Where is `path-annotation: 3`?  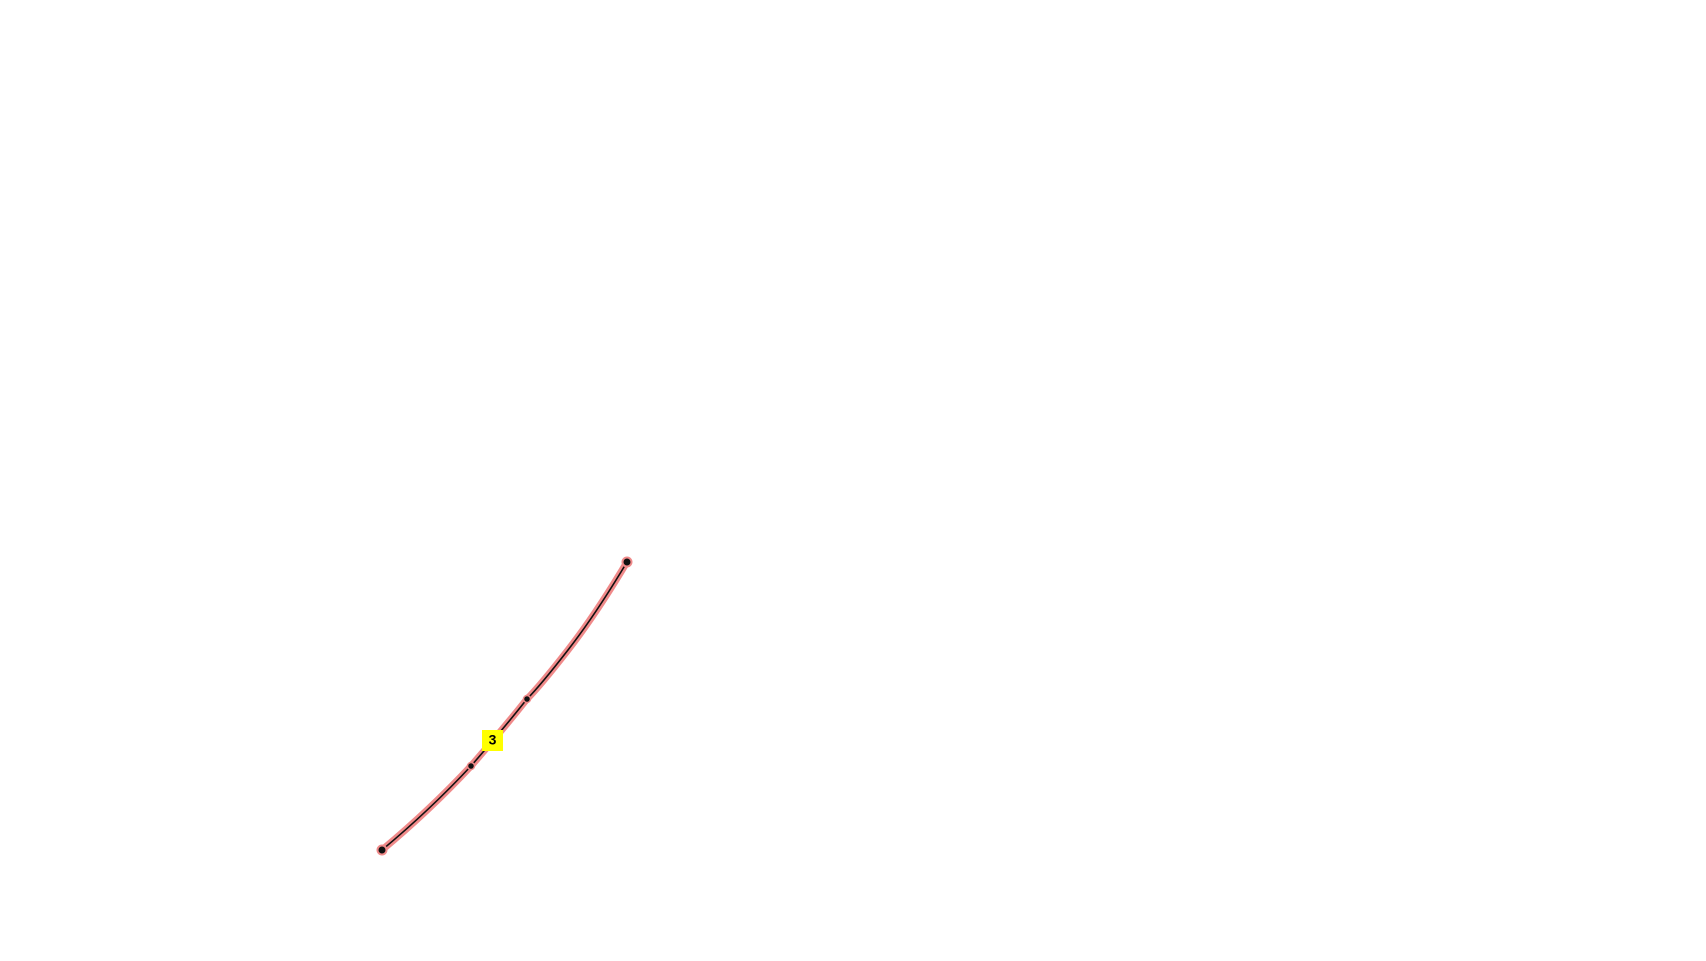
path-annotation: 3 is located at coordinates (504, 706).